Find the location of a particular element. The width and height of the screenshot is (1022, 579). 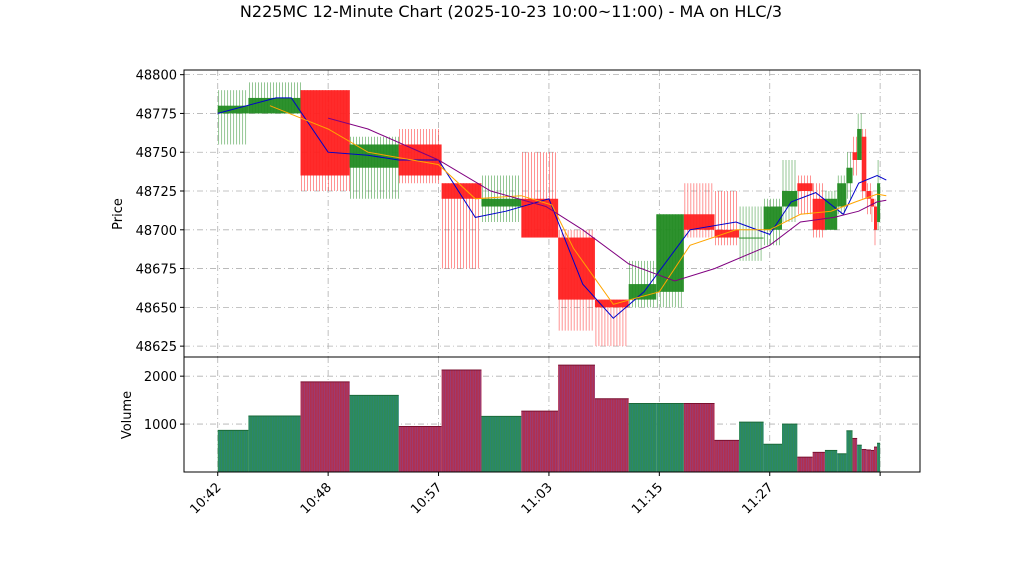

time-tick-label: 10:57 is located at coordinates (426, 498).